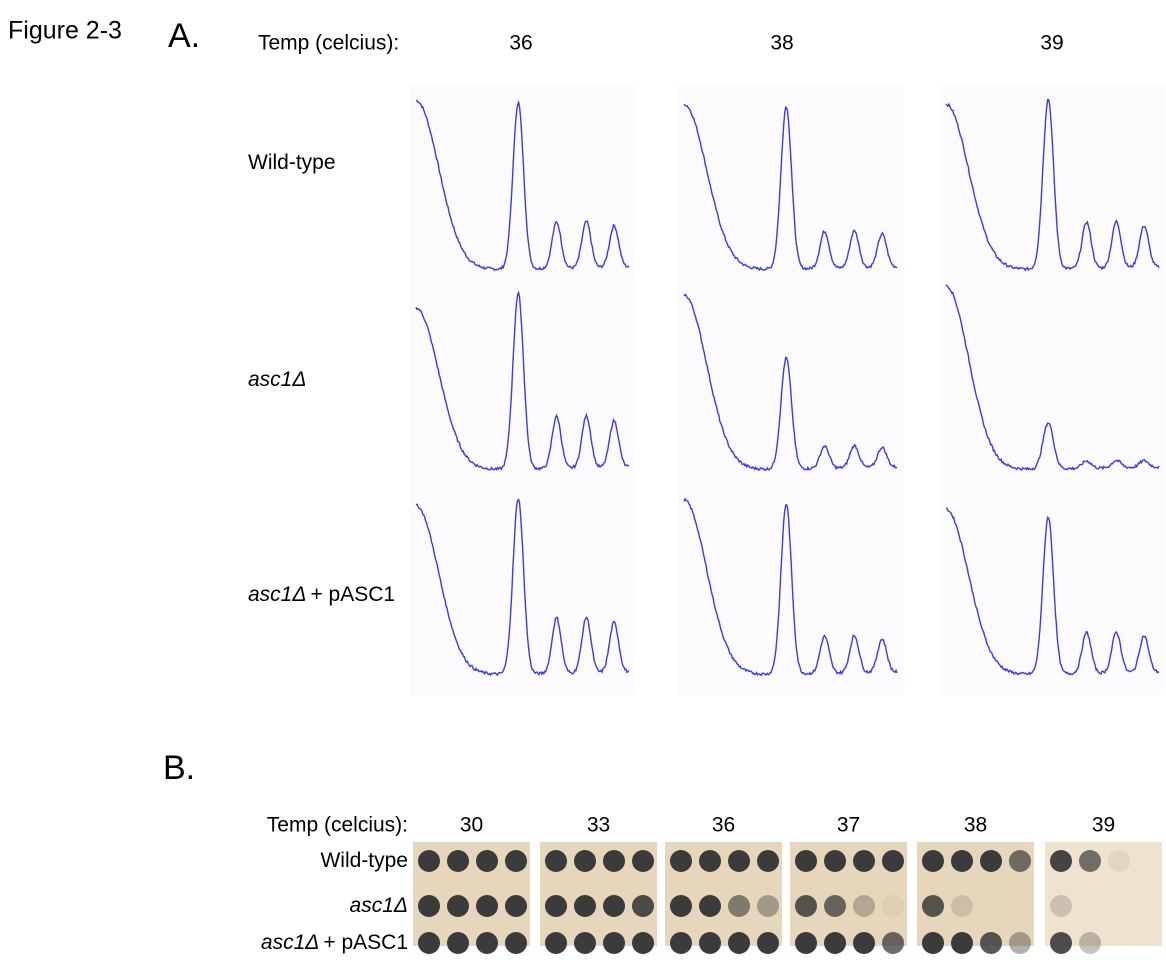  What do you see at coordinates (598, 825) in the screenshot?
I see `temp-header: 33` at bounding box center [598, 825].